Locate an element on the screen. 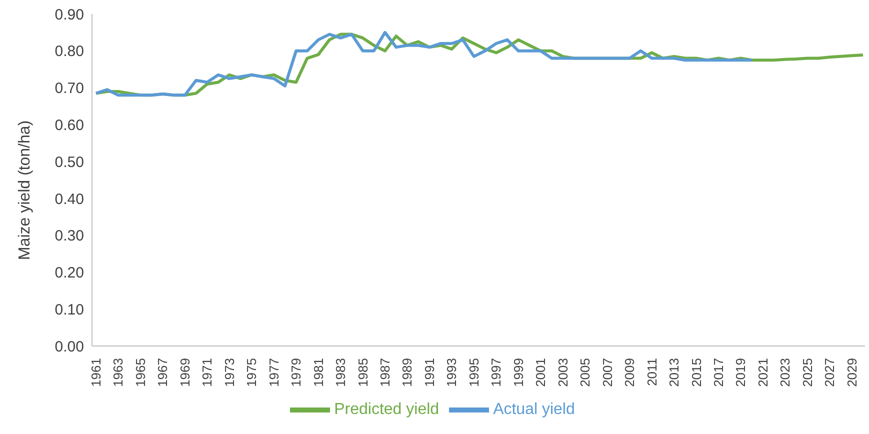 The height and width of the screenshot is (434, 869). x-tick-label: 2029 is located at coordinates (852, 372).